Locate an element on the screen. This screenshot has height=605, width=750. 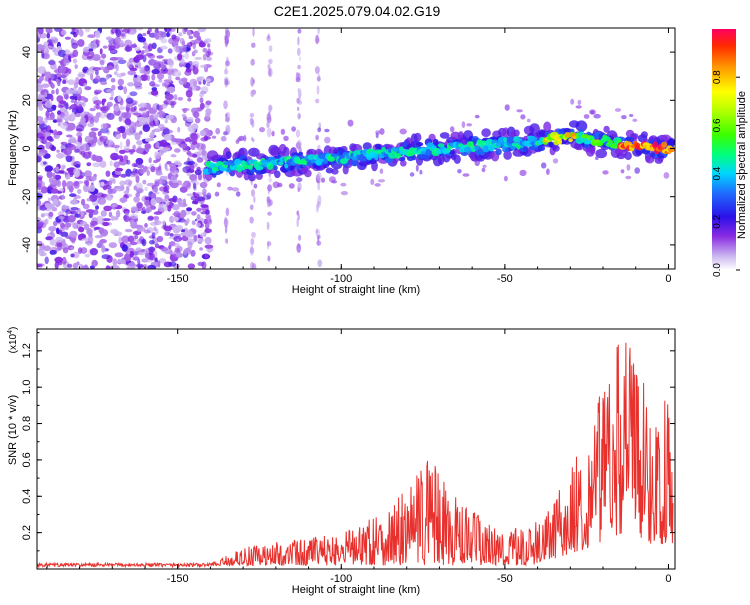
snr-y-tick-label: 1.2 is located at coordinates (27, 350).